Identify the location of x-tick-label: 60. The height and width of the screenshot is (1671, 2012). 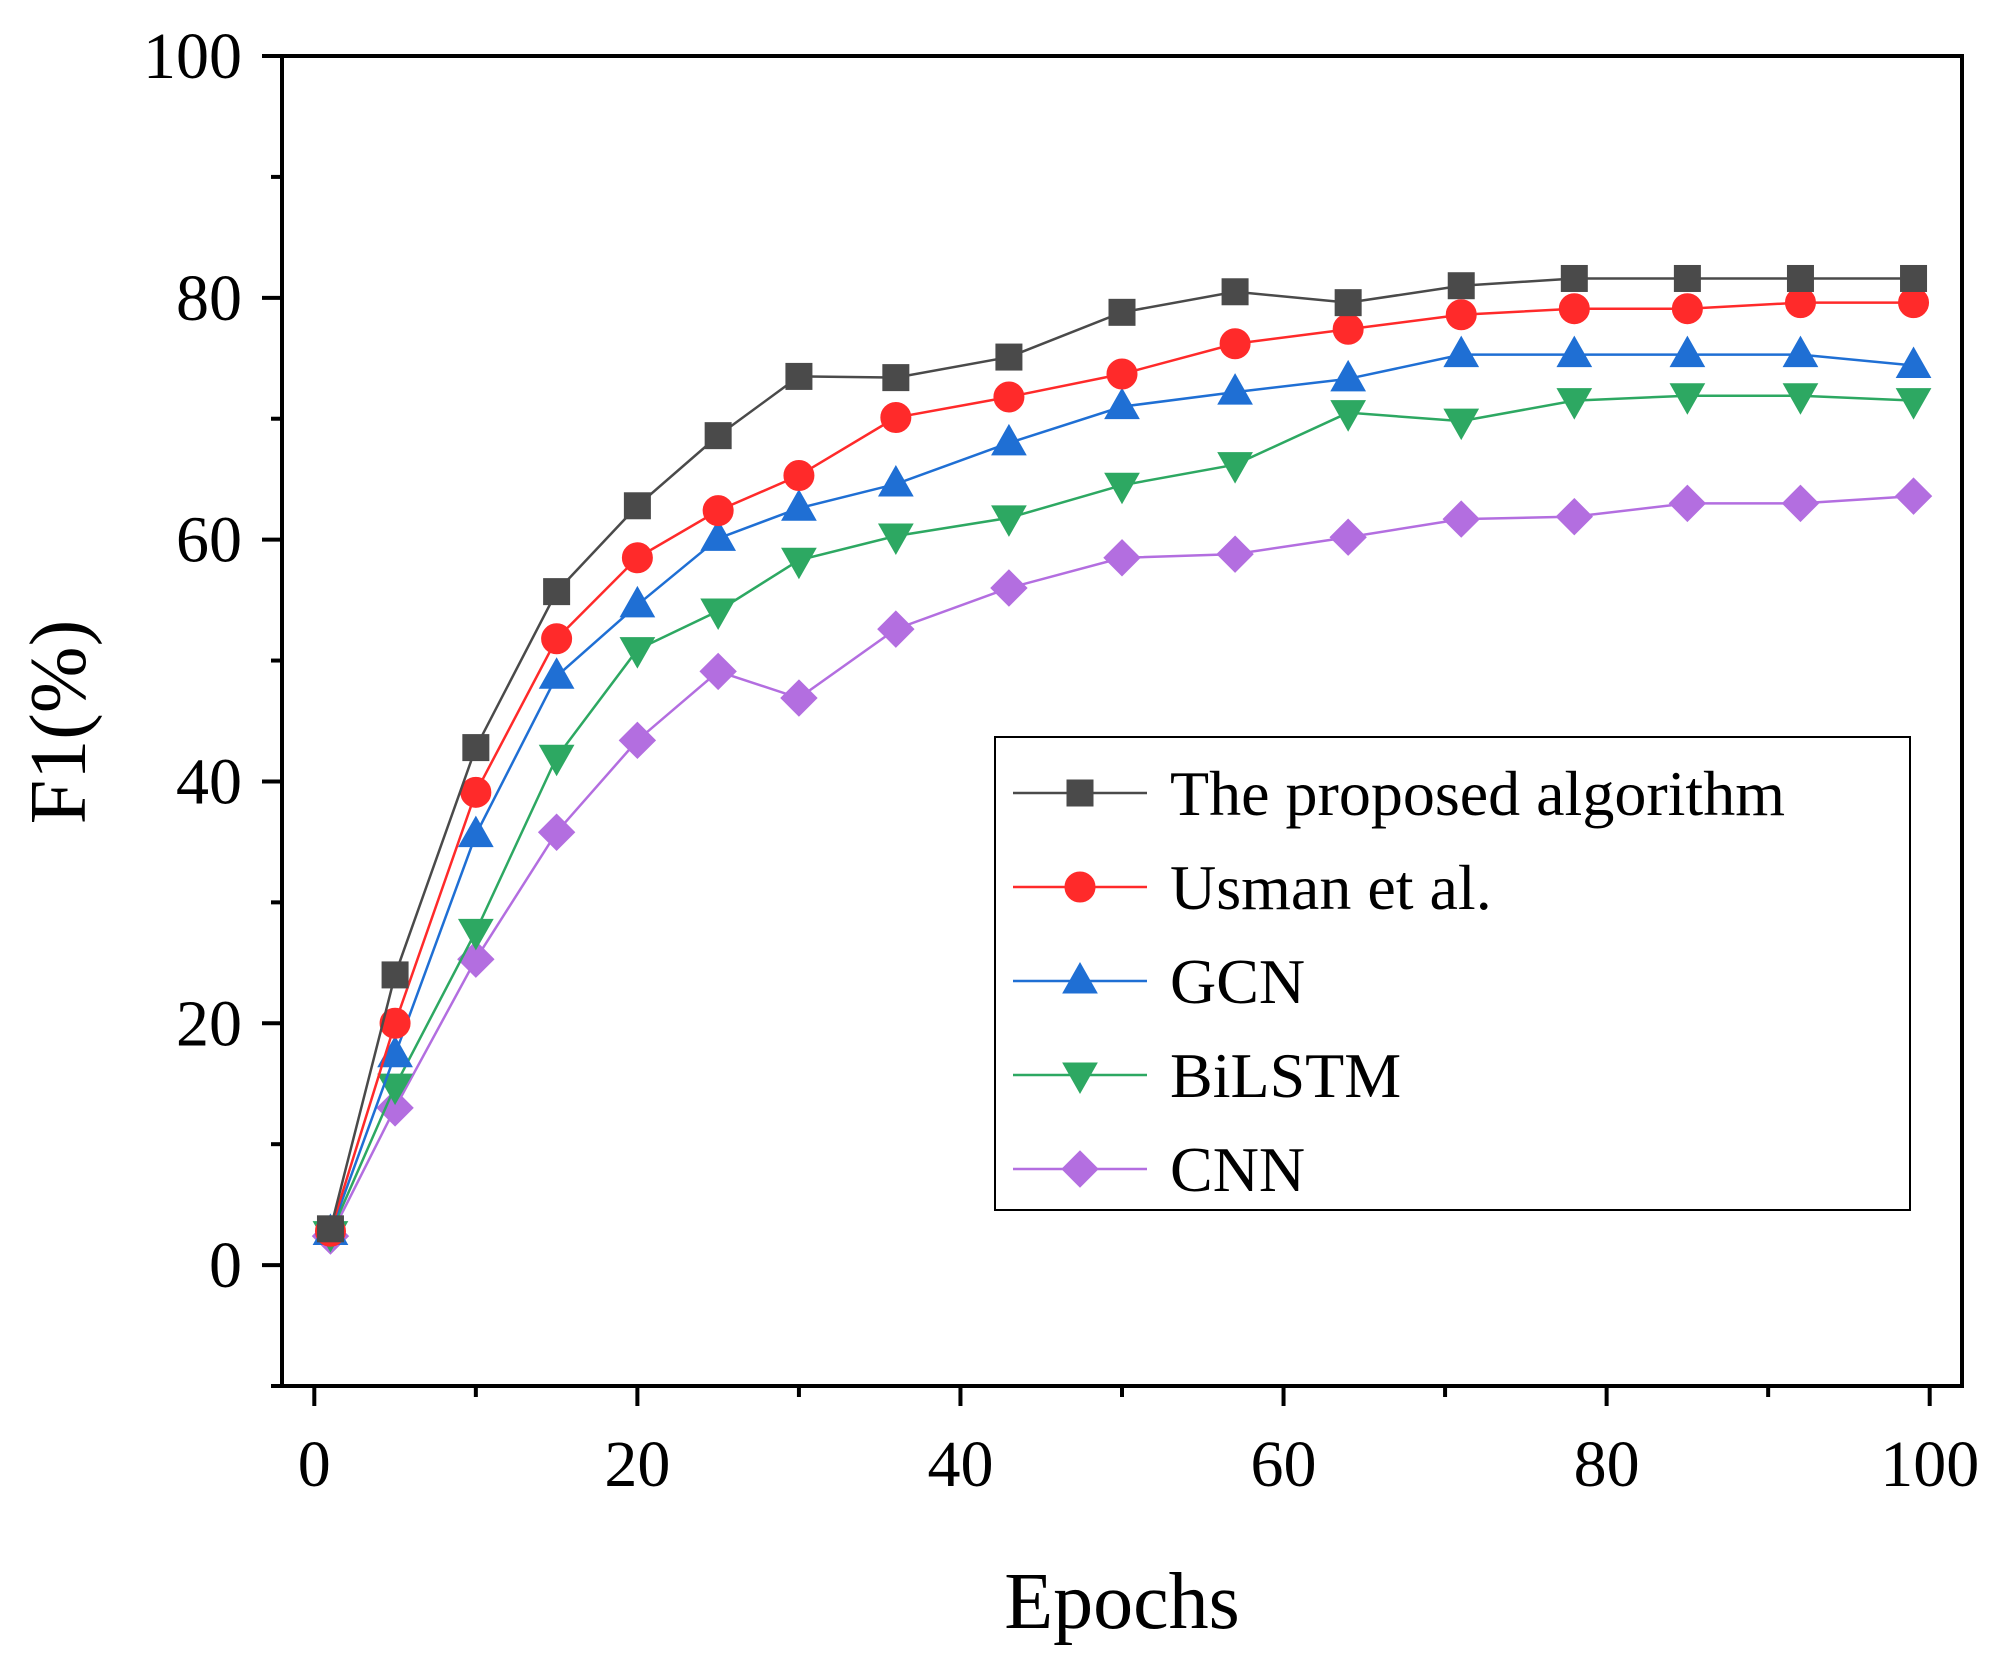
(1284, 1464).